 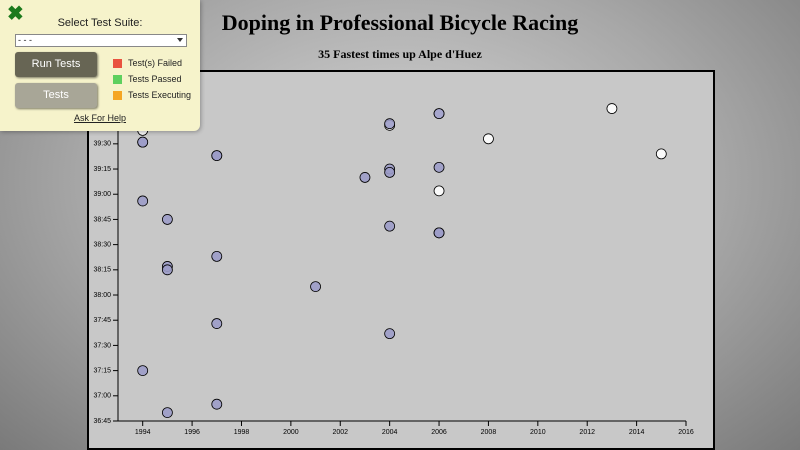 I want to click on legend-label: Test(s) Failed, so click(x=155, y=63).